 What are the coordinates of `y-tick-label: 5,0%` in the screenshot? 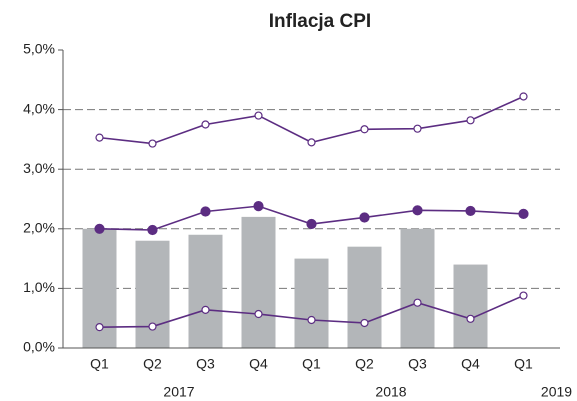 It's located at (39, 49).